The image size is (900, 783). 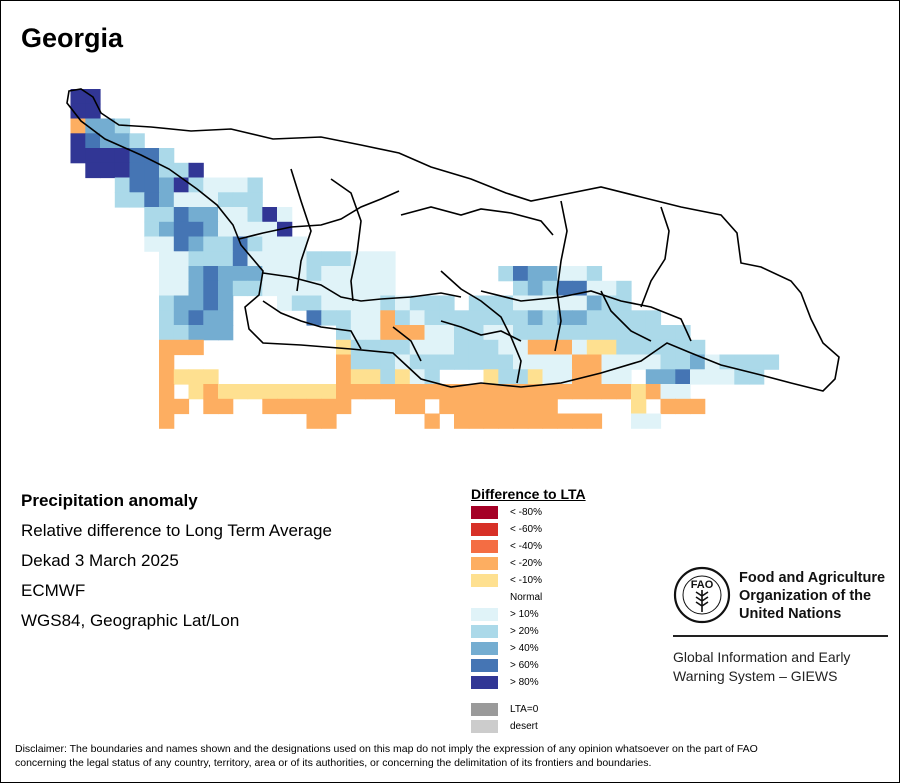 I want to click on south-ossetia-boundary, so click(x=477, y=221).